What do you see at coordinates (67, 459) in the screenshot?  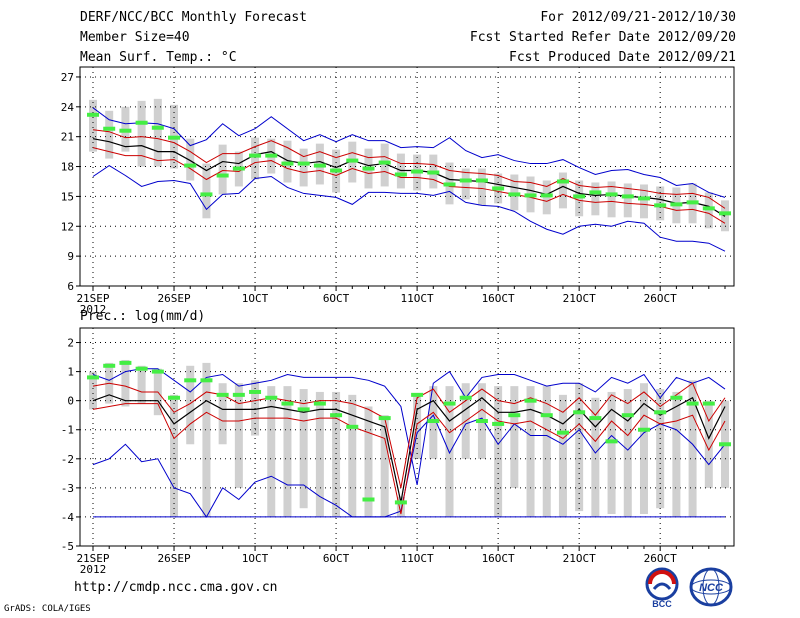 I see `prec-ytick-label: -2` at bounding box center [67, 459].